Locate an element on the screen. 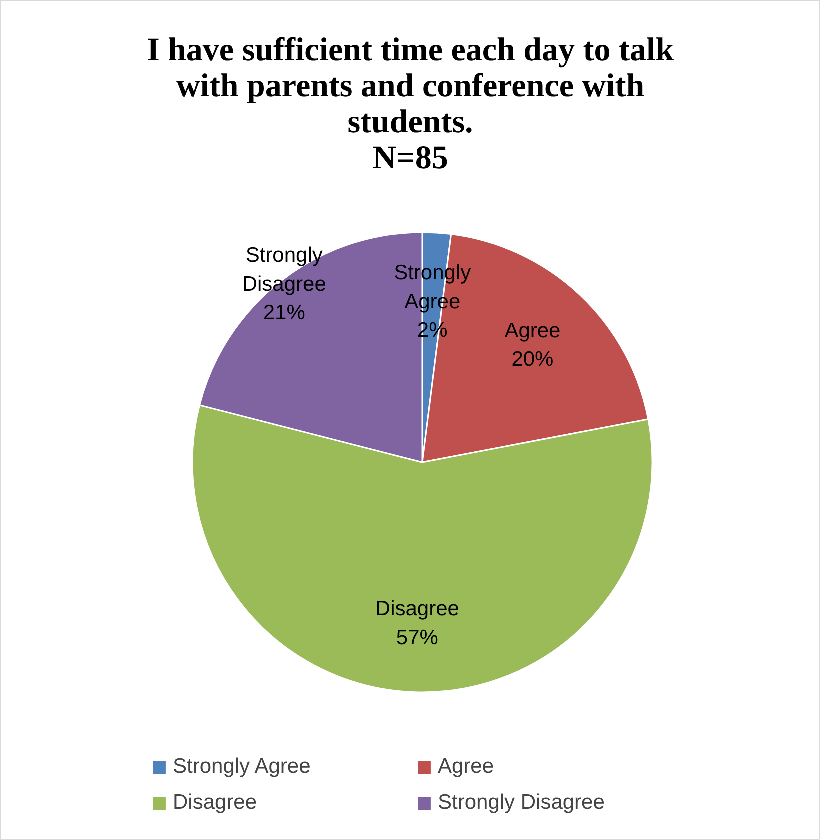 This screenshot has width=820, height=840. data-label: Agree 20% is located at coordinates (532, 345).